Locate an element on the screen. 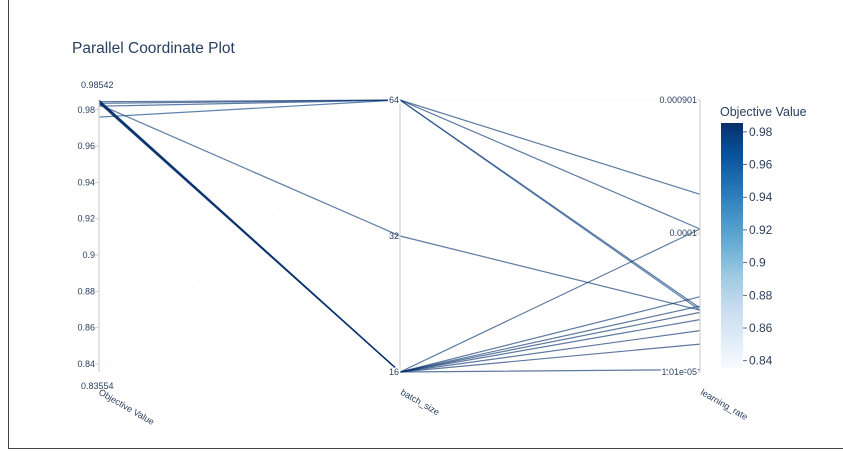 Image resolution: width=843 pixels, height=452 pixels. axis-tick-label: 0.000901 is located at coordinates (678, 100).